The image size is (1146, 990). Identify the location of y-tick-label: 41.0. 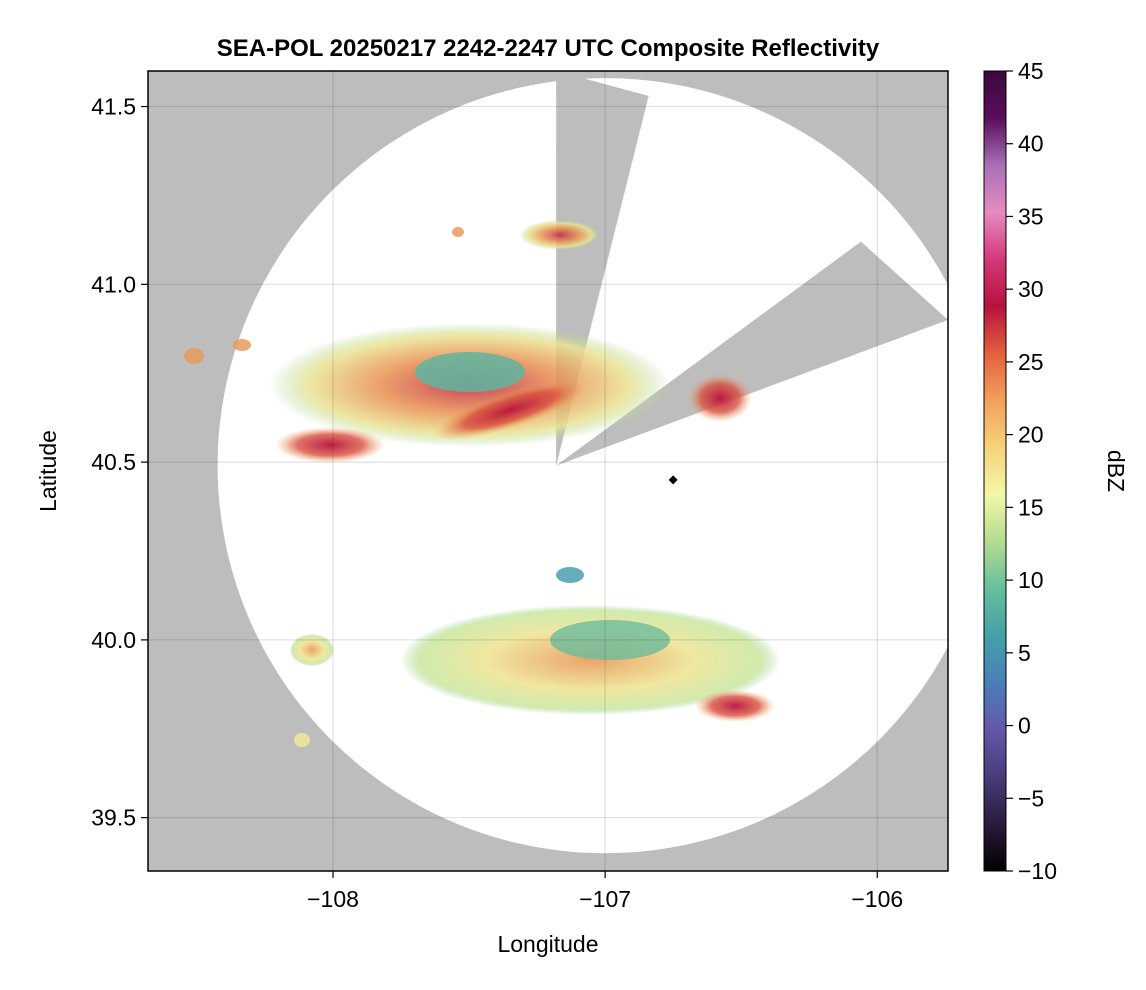
(113, 284).